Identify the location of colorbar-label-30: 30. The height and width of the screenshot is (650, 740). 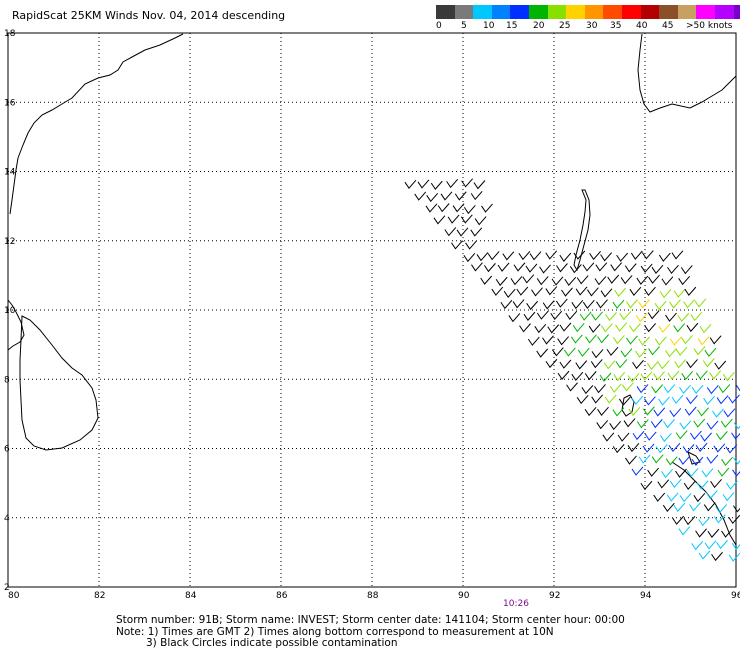
(592, 26).